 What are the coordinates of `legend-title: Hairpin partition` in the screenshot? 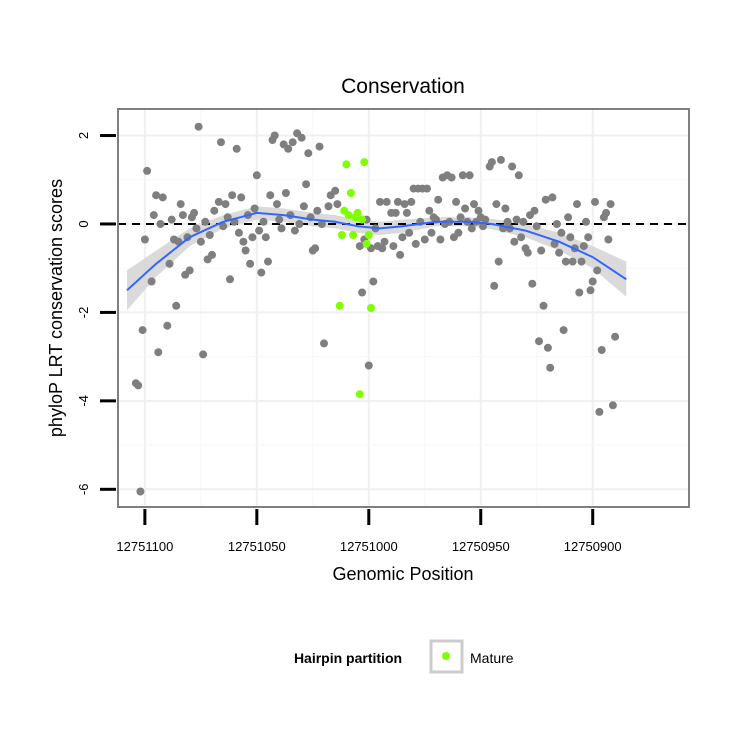 It's located at (348, 658).